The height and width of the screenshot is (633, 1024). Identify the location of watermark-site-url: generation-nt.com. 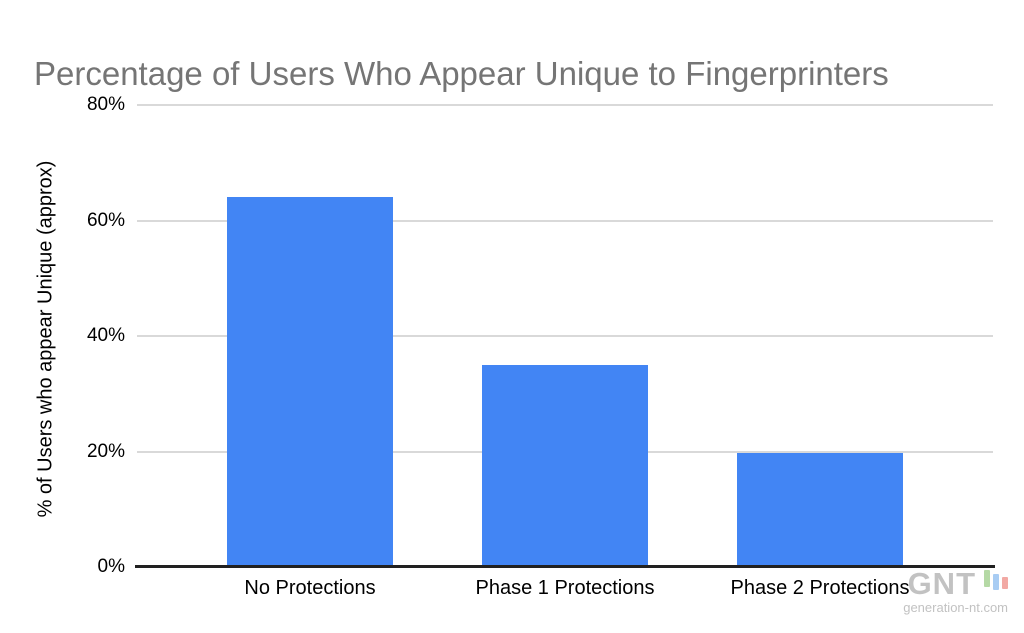
(955, 607).